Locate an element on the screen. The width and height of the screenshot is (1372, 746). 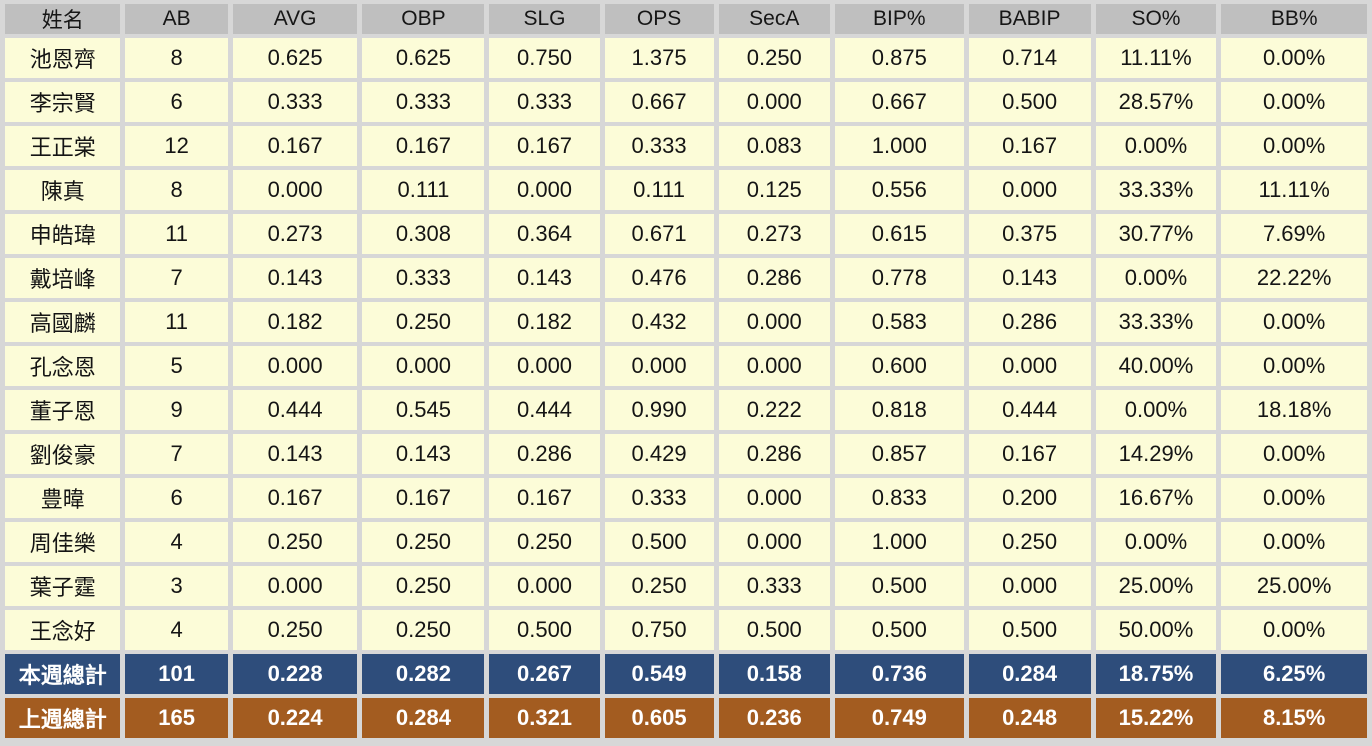
cell-babip: 0.286 is located at coordinates (1029, 322).